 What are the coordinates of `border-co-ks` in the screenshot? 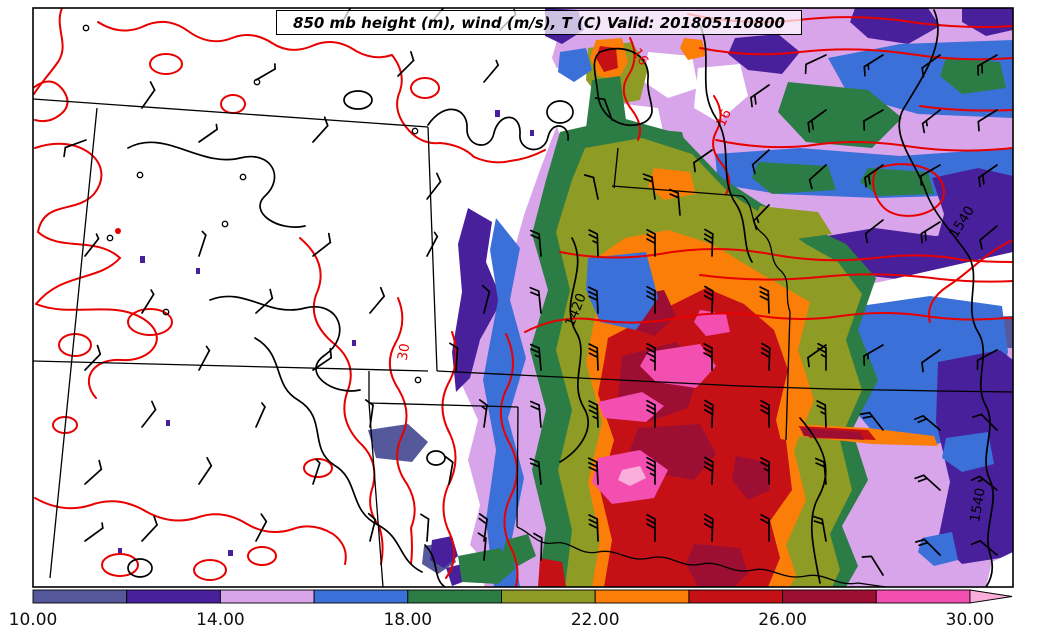 It's located at (432, 249).